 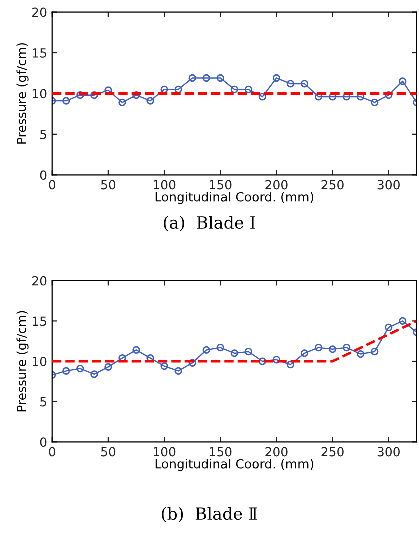 I want to click on text: (a) Blade Ⅰ, so click(x=210, y=224).